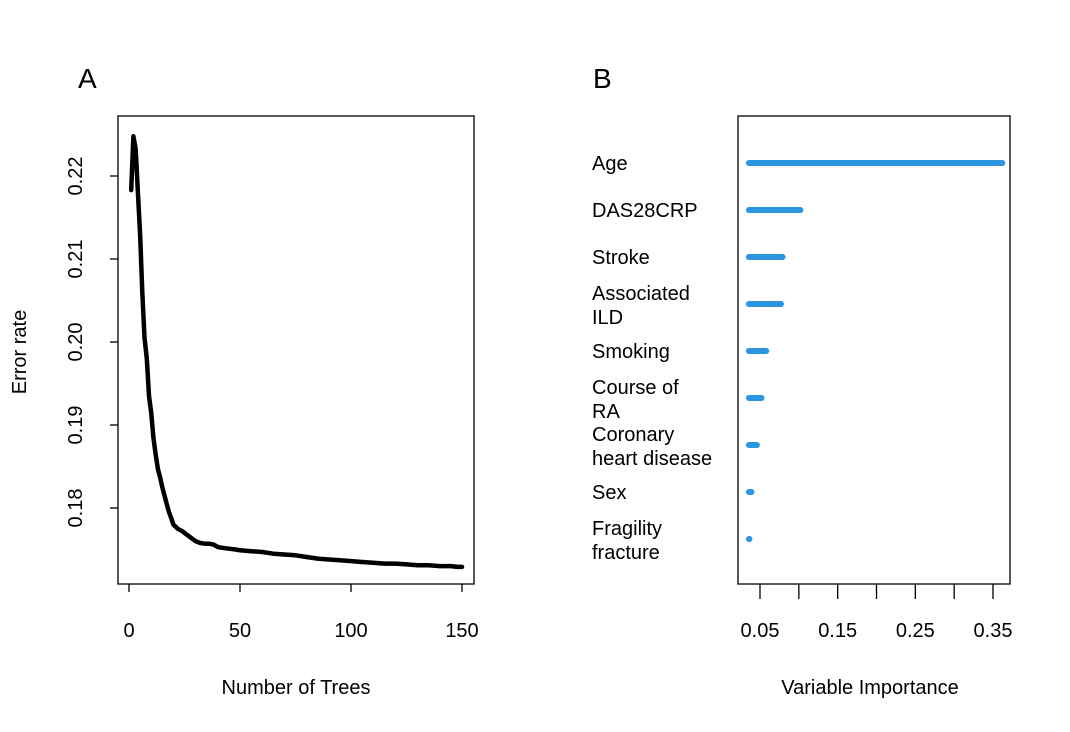  I want to click on category-label: Stroke, so click(621, 258).